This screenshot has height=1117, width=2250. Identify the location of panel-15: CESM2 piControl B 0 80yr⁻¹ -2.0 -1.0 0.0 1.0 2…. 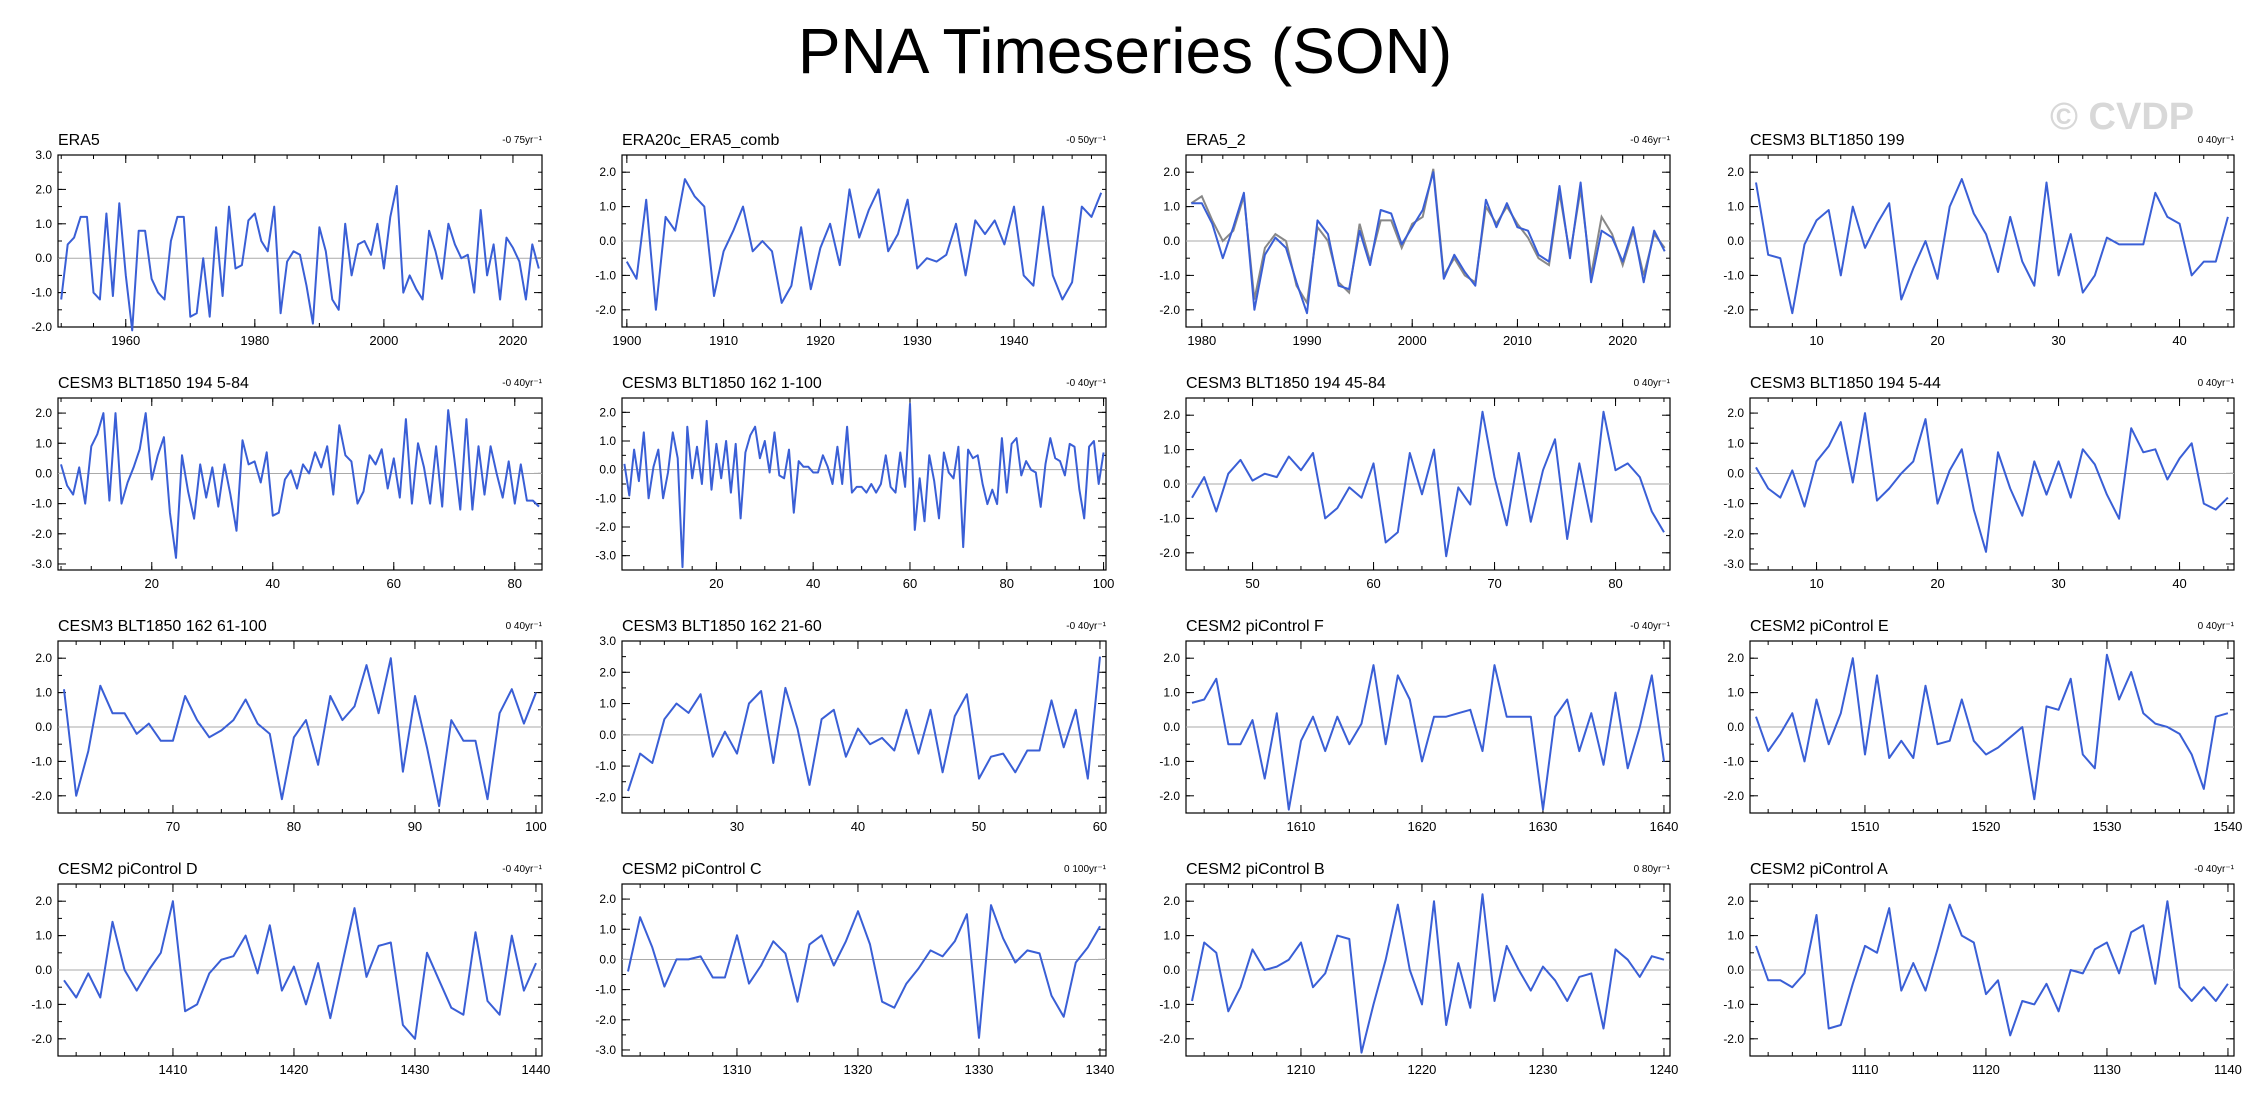
(1418, 969).